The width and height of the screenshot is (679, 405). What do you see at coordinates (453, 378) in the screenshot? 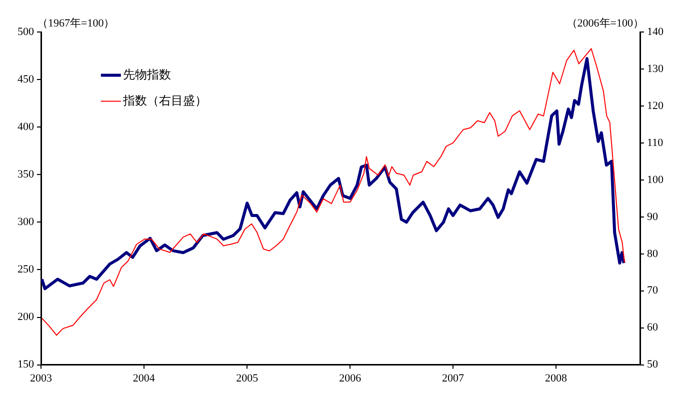
I see `x-tick-label: 2007` at bounding box center [453, 378].